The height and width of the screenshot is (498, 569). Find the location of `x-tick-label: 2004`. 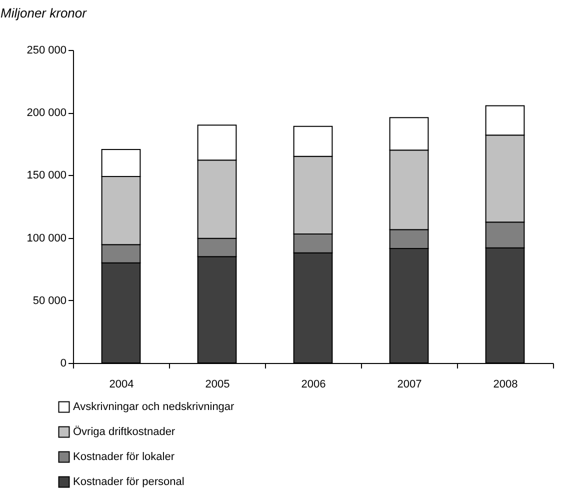

x-tick-label: 2004 is located at coordinates (121, 384).